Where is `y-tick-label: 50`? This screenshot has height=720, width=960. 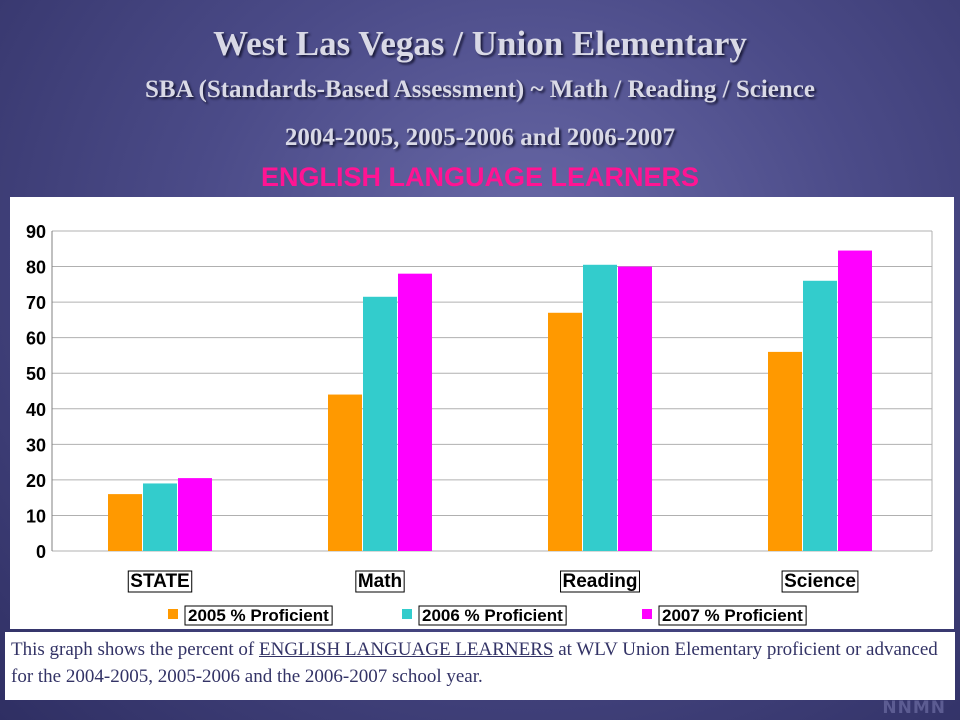
y-tick-label: 50 is located at coordinates (36, 374).